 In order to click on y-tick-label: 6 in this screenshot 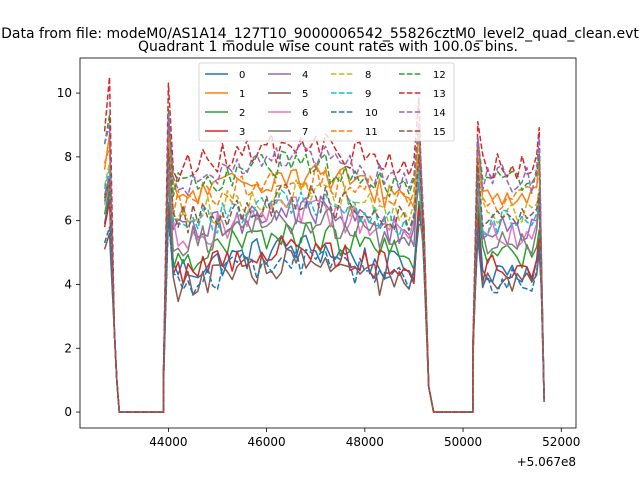, I will do `click(68, 221)`.